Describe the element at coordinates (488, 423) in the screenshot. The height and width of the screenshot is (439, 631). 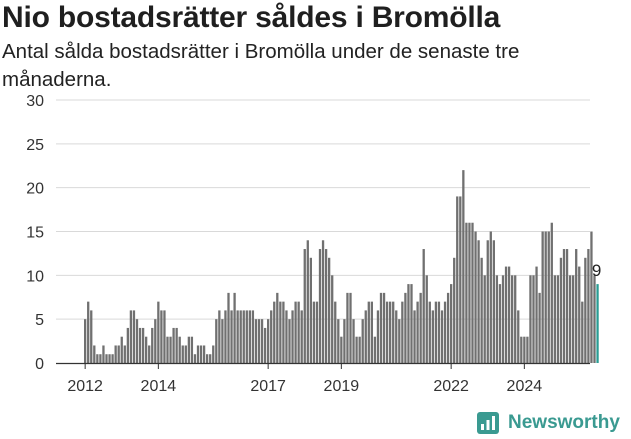
I see `newsworthy-chart-logo-icon` at that location.